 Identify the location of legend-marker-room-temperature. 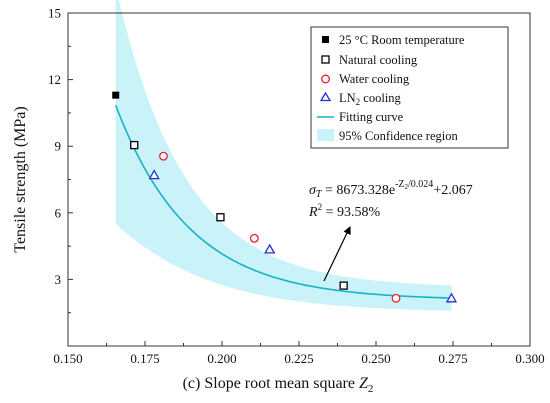
(325, 39).